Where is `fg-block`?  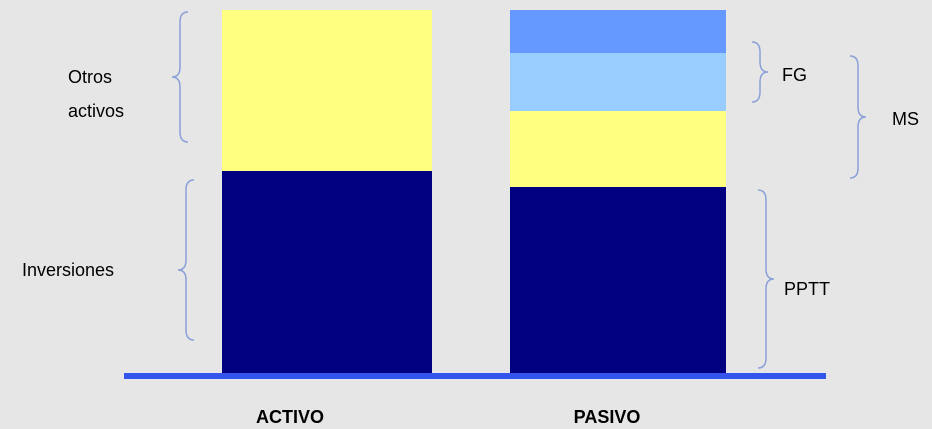 fg-block is located at coordinates (618, 82).